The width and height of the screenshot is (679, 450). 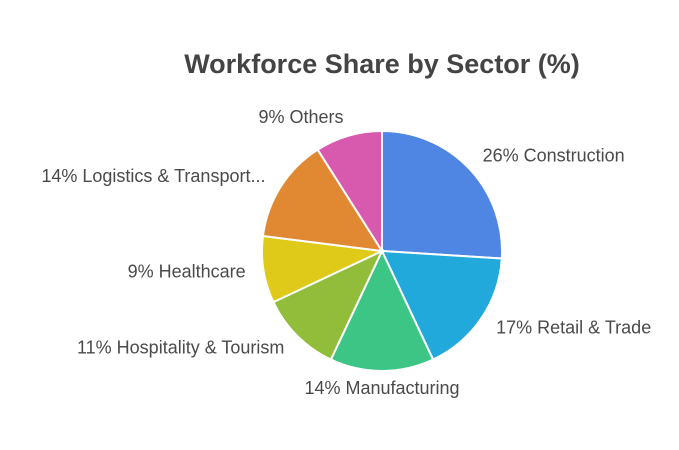 I want to click on slice-label: 14% Manufacturing, so click(x=381, y=388).